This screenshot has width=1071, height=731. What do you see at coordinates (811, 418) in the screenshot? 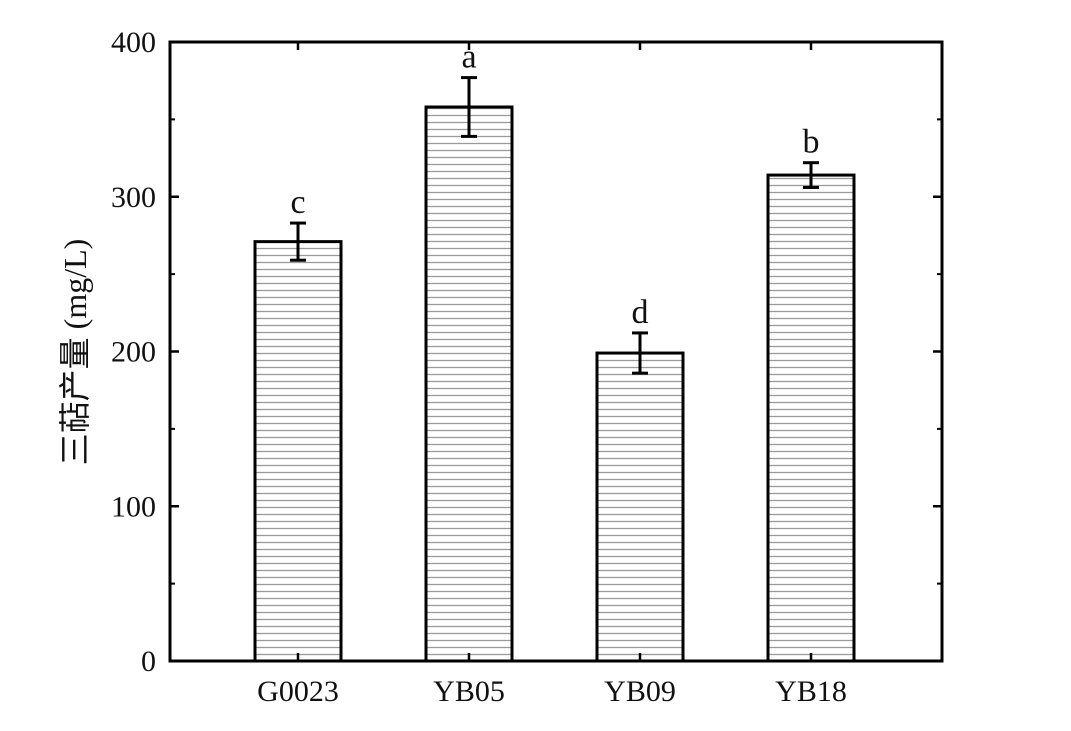
I see `bar-yb18` at bounding box center [811, 418].